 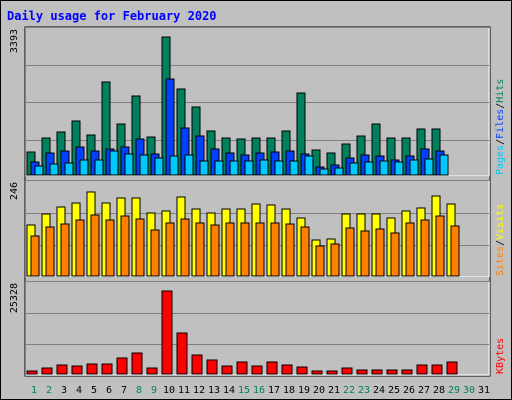 What do you see at coordinates (364, 390) in the screenshot?
I see `day-label-23: 23` at bounding box center [364, 390].